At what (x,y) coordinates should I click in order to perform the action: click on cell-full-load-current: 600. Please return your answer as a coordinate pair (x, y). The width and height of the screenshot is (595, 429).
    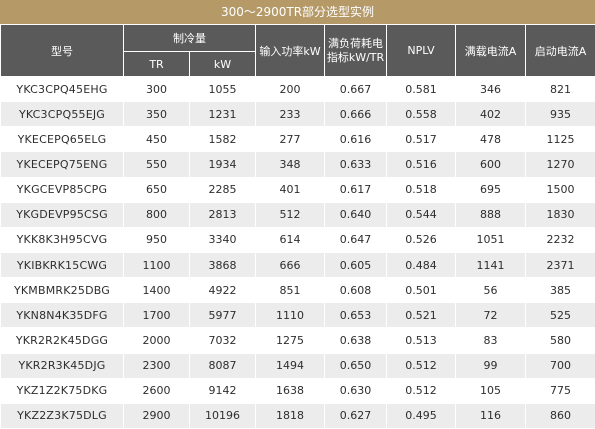
    Looking at the image, I should click on (490, 164).